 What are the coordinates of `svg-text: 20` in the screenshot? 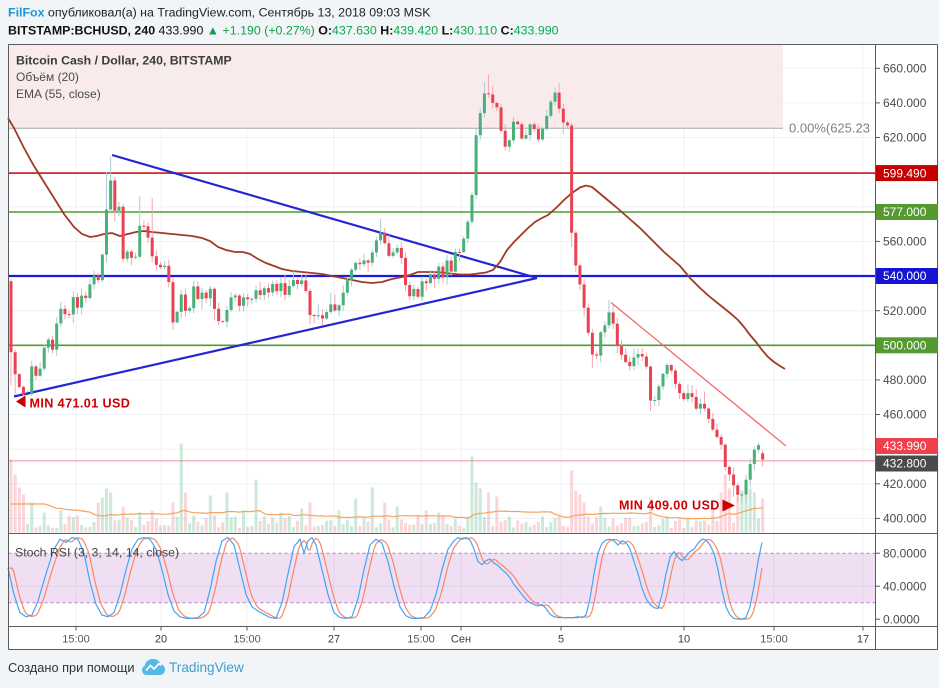 It's located at (161, 640).